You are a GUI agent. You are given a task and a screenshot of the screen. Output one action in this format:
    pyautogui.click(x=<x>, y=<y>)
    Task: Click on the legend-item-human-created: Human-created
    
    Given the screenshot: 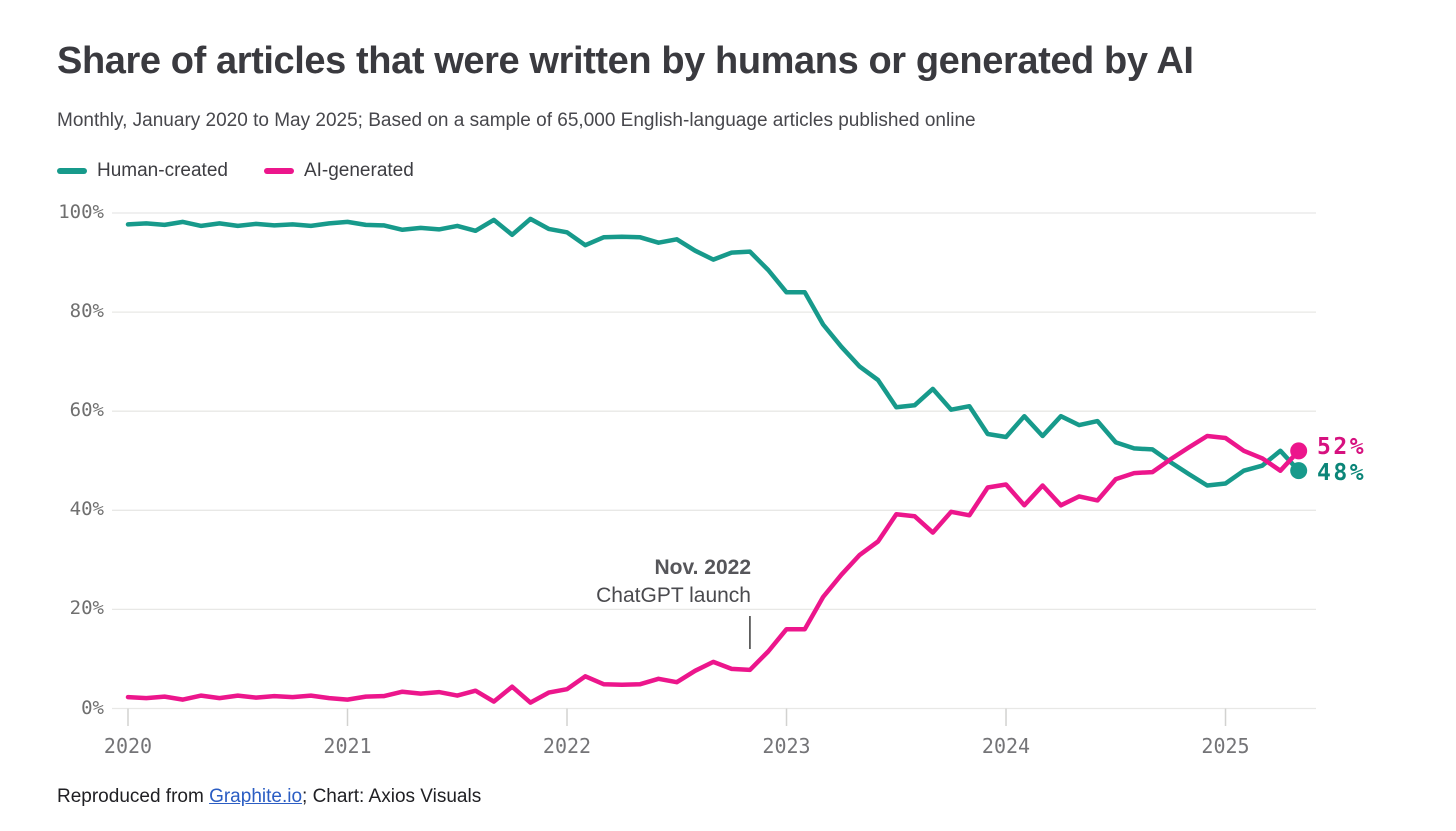 What is the action you would take?
    pyautogui.click(x=142, y=171)
    